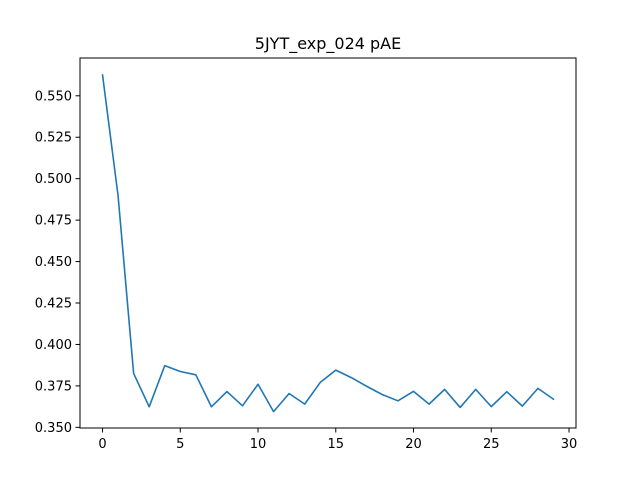  Describe the element at coordinates (258, 444) in the screenshot. I see `x-tick-label: 10` at that location.